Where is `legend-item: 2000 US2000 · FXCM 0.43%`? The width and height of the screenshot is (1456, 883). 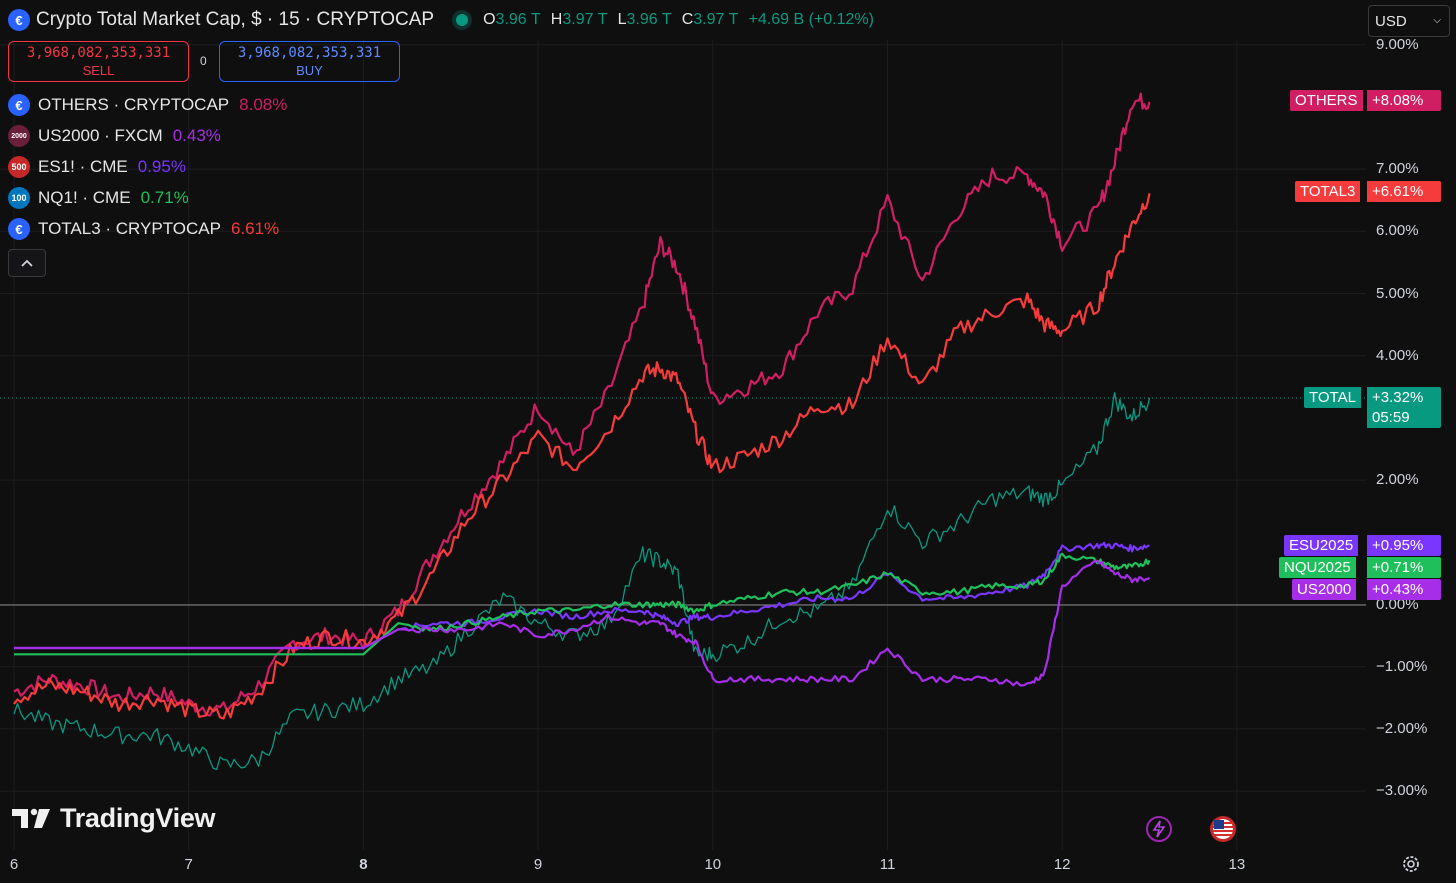 legend-item: 2000 US2000 · FXCM 0.43% is located at coordinates (114, 136).